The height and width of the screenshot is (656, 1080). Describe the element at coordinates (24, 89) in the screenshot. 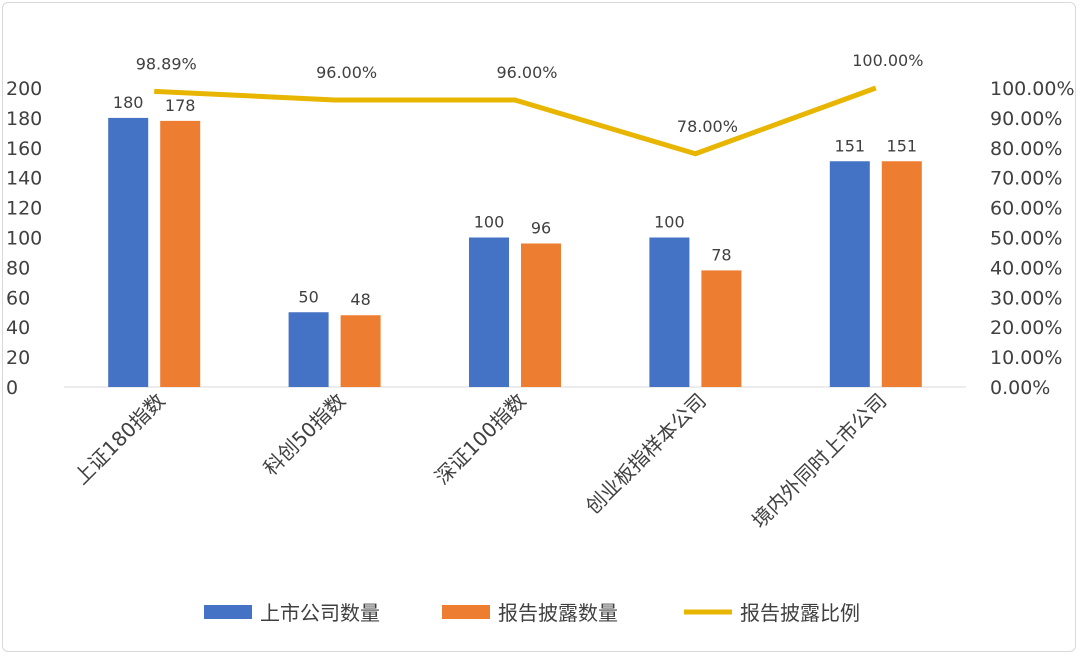

I see `left-tick-label: 200` at that location.